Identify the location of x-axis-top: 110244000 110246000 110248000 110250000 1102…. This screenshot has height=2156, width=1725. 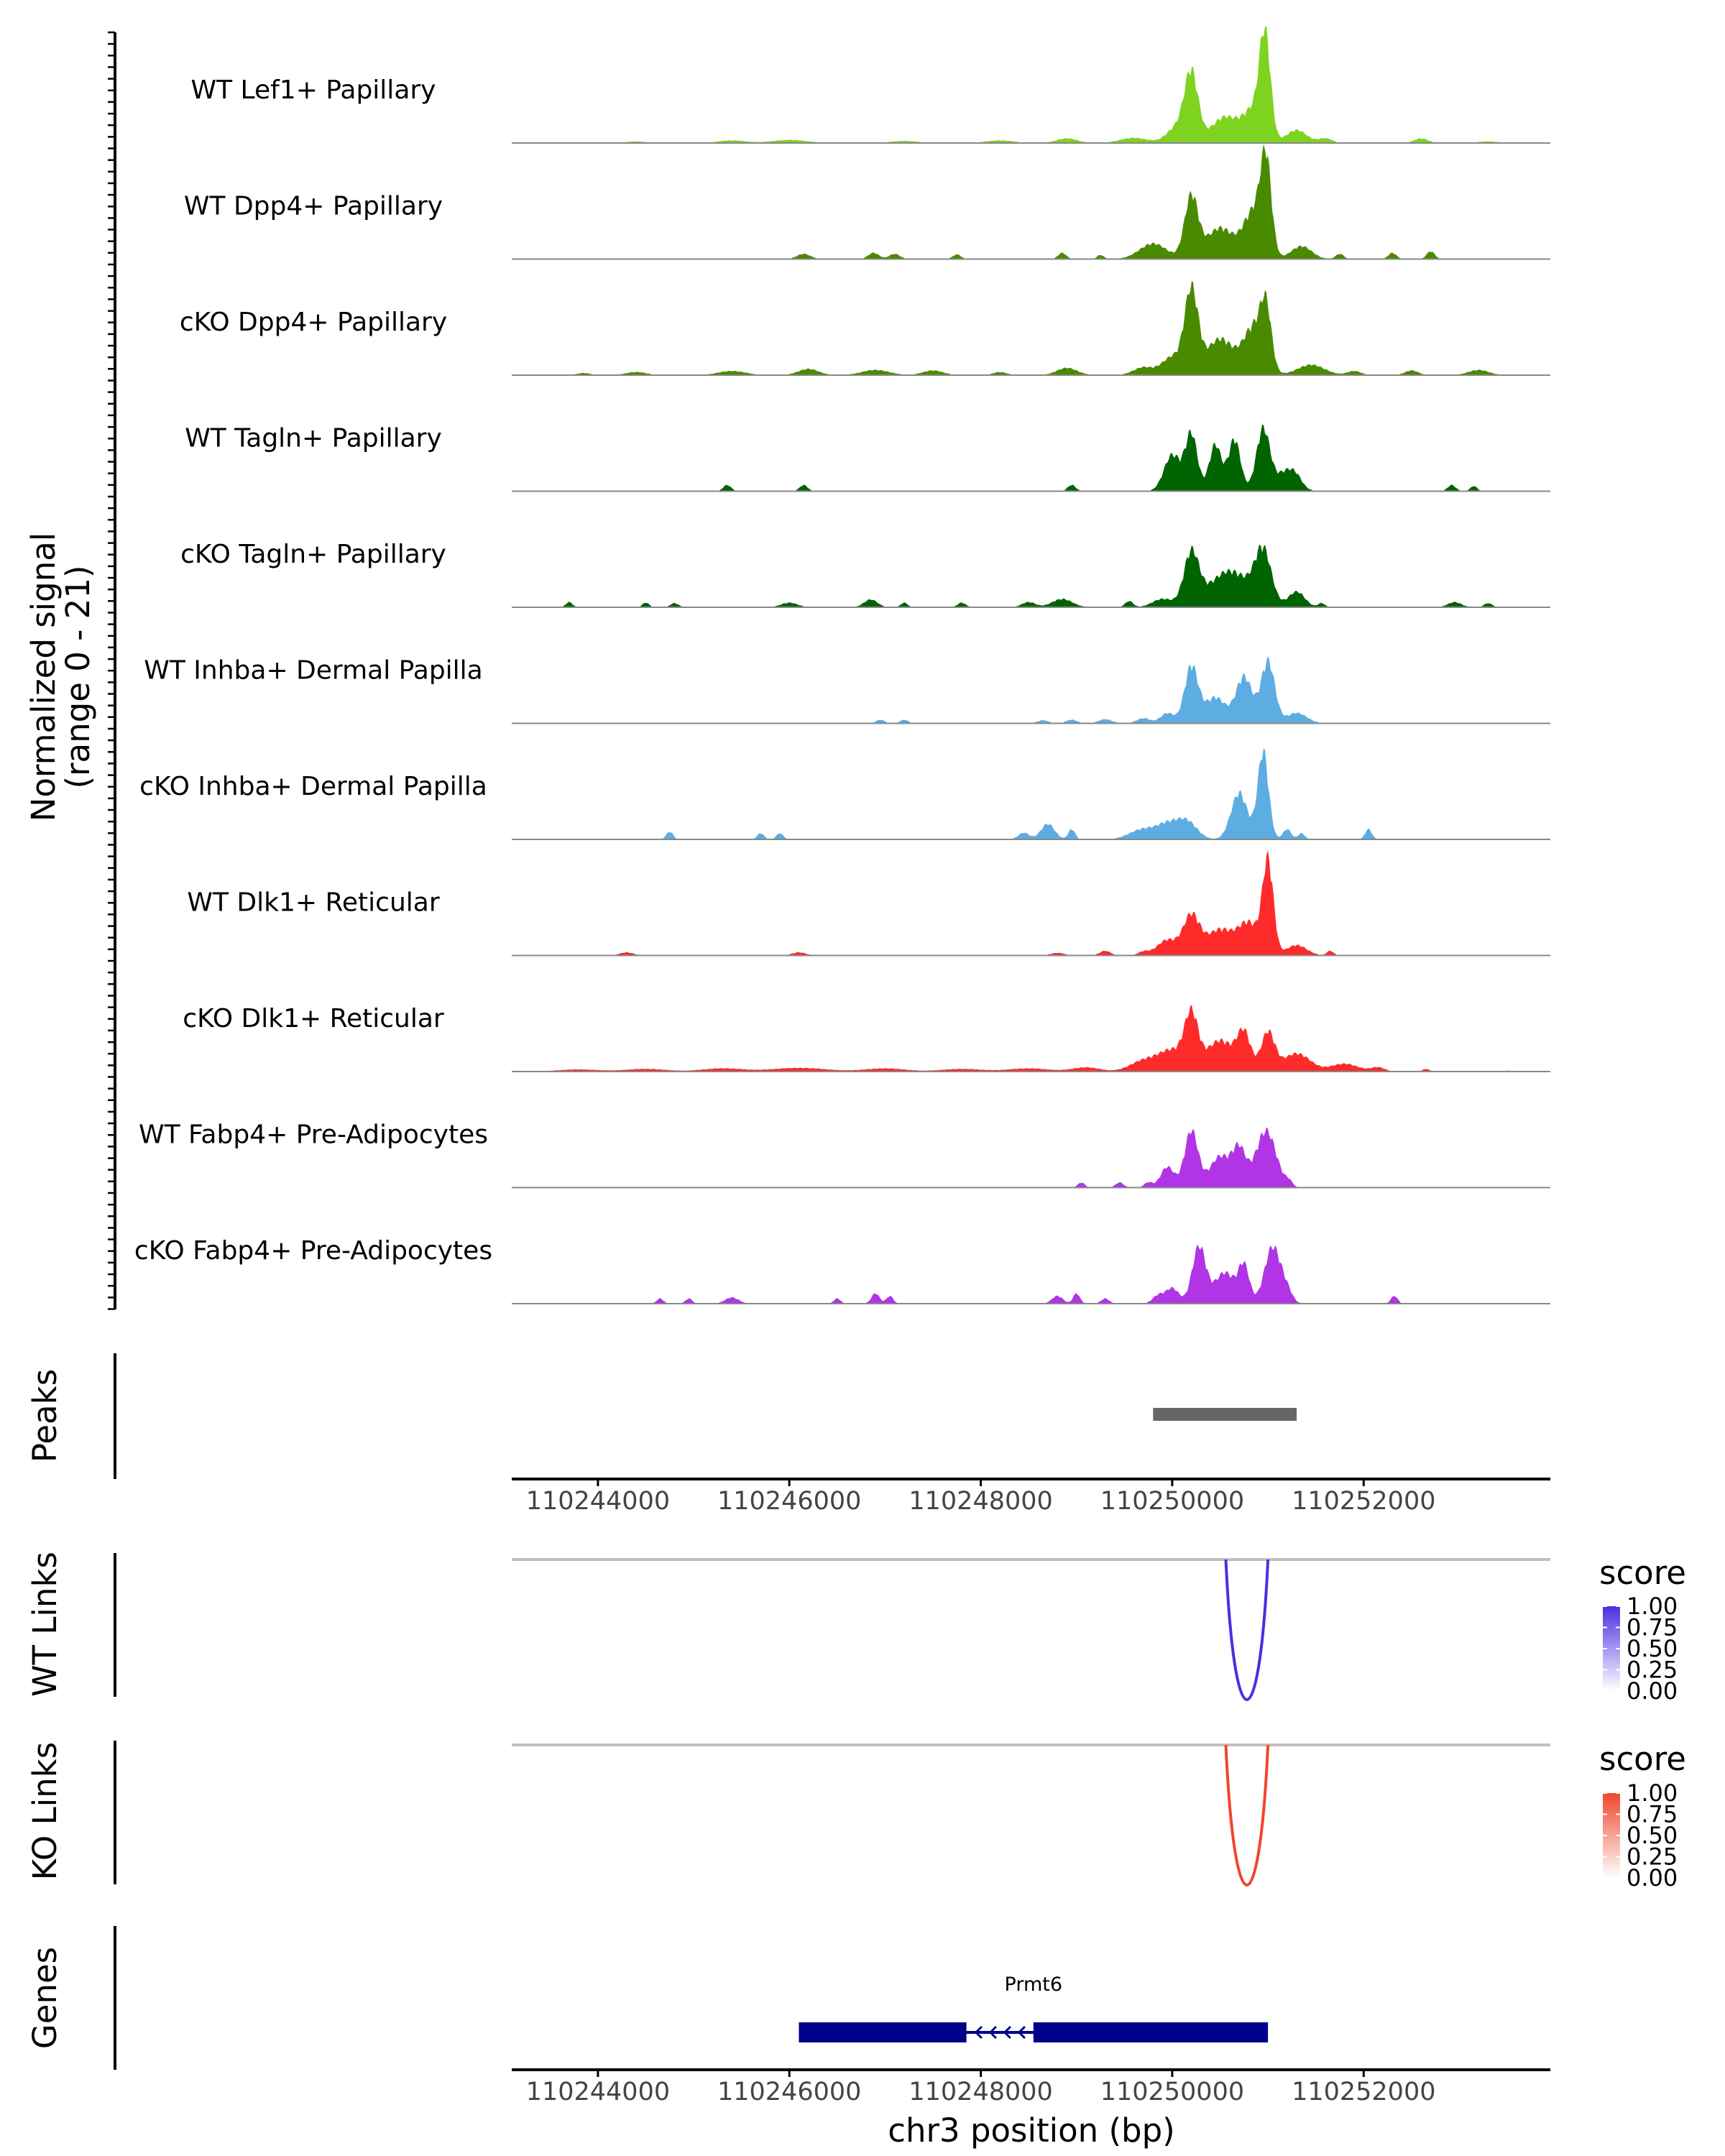
(1031, 1497).